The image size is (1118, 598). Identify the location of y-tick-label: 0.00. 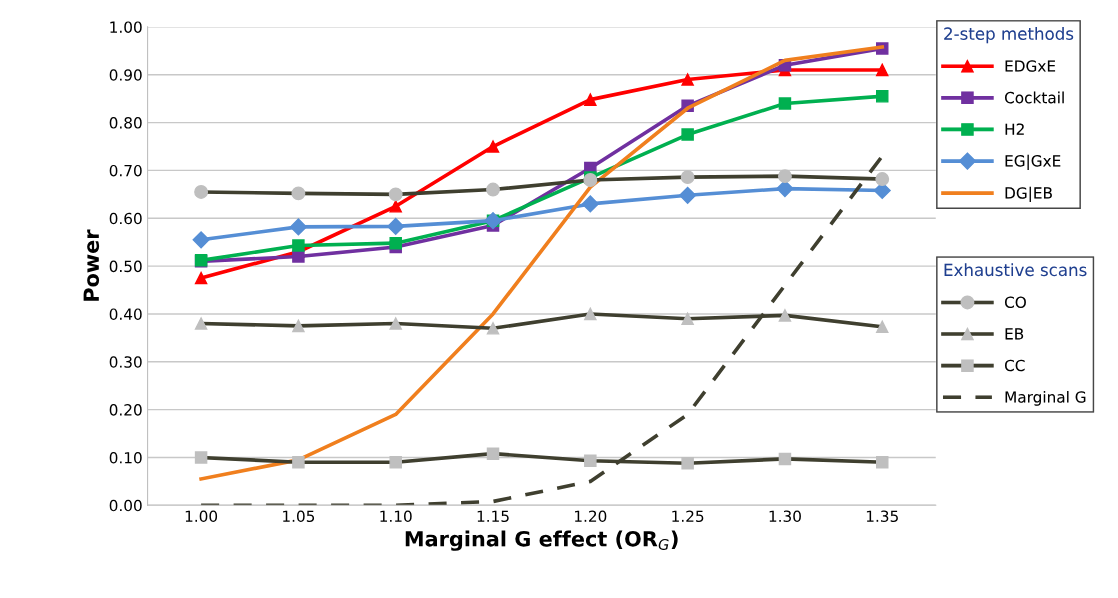
(125, 505).